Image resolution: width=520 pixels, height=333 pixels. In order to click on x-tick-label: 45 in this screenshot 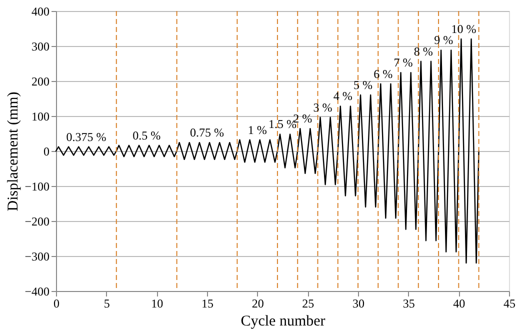, I will do `click(510, 303)`.